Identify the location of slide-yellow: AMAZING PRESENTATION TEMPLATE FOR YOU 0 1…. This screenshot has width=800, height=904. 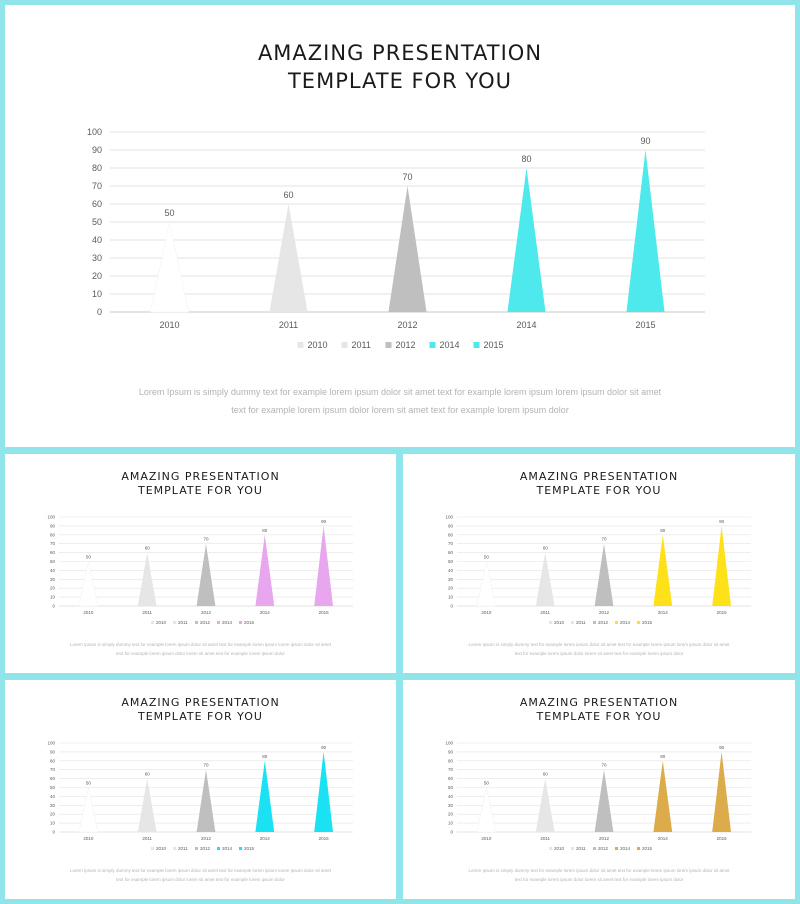
(599, 563).